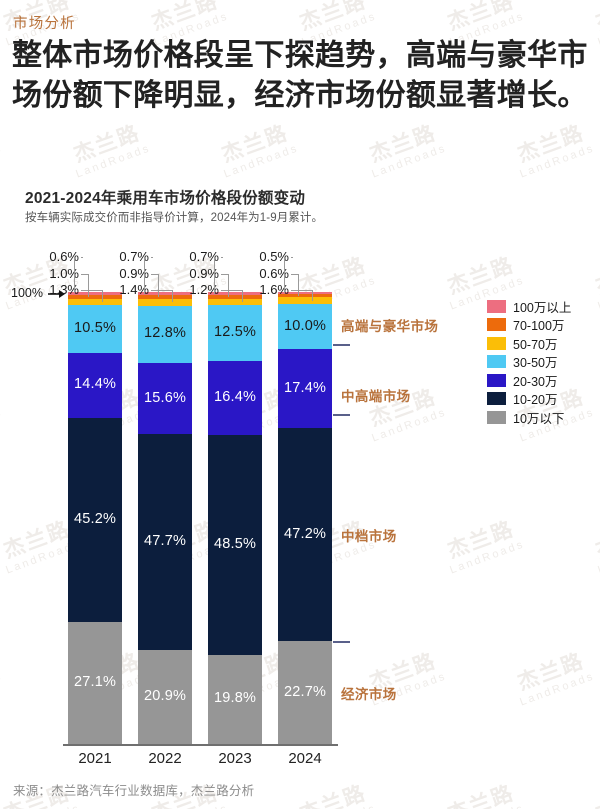 The width and height of the screenshot is (600, 809). Describe the element at coordinates (266, 274) in the screenshot. I see `callout-labels-2024: 0.5% 0.6% 1.6%` at that location.